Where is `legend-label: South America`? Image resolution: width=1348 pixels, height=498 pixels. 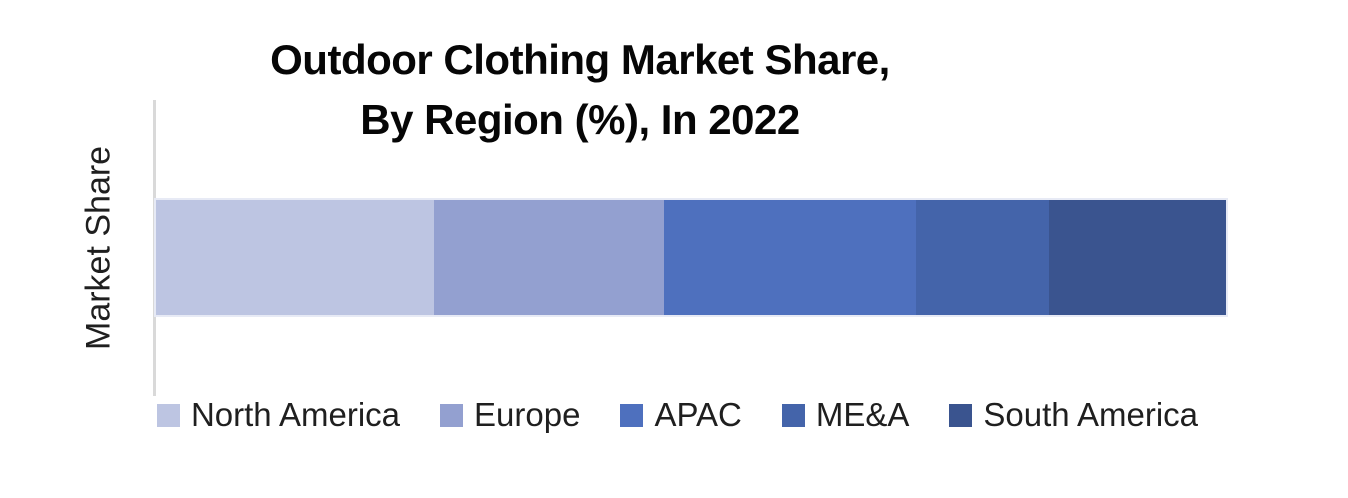
legend-label: South America is located at coordinates (1091, 414).